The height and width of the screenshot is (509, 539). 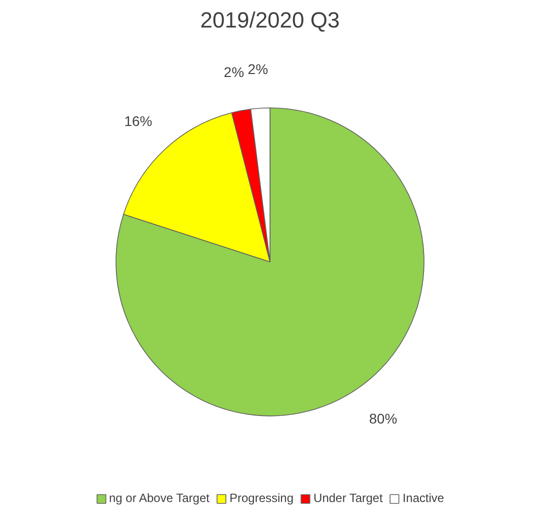 What do you see at coordinates (423, 498) in the screenshot?
I see `legend-label: Inactive` at bounding box center [423, 498].